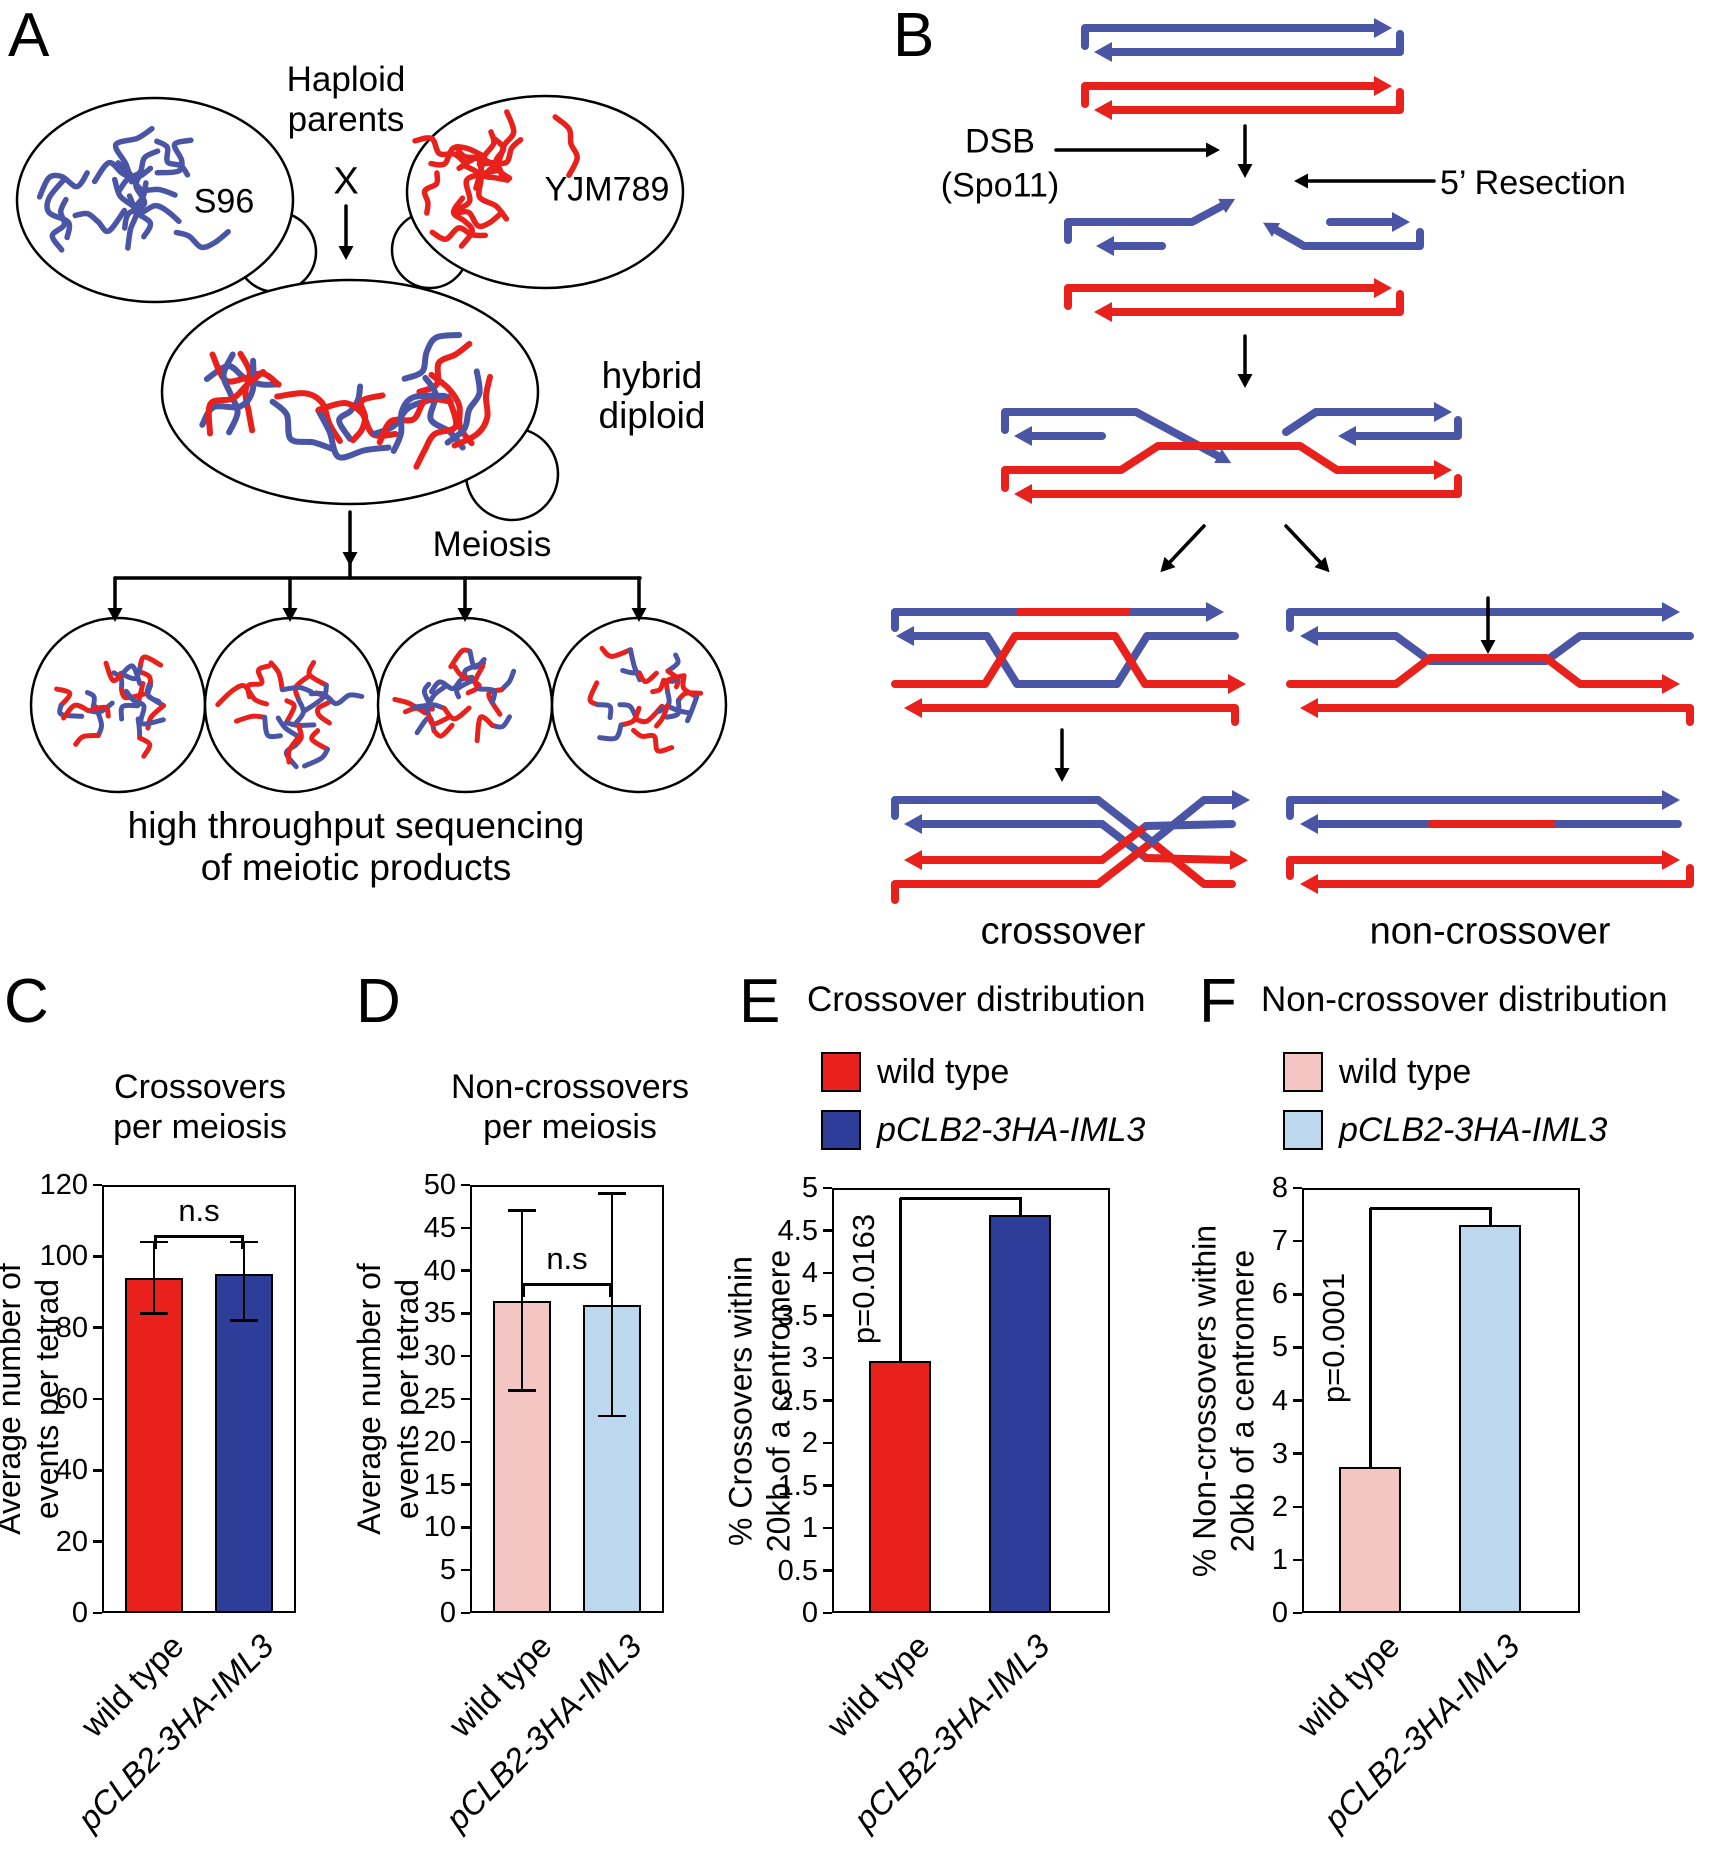 The image size is (1728, 1875). Describe the element at coordinates (199, 1236) in the screenshot. I see `sig-bracket` at that location.